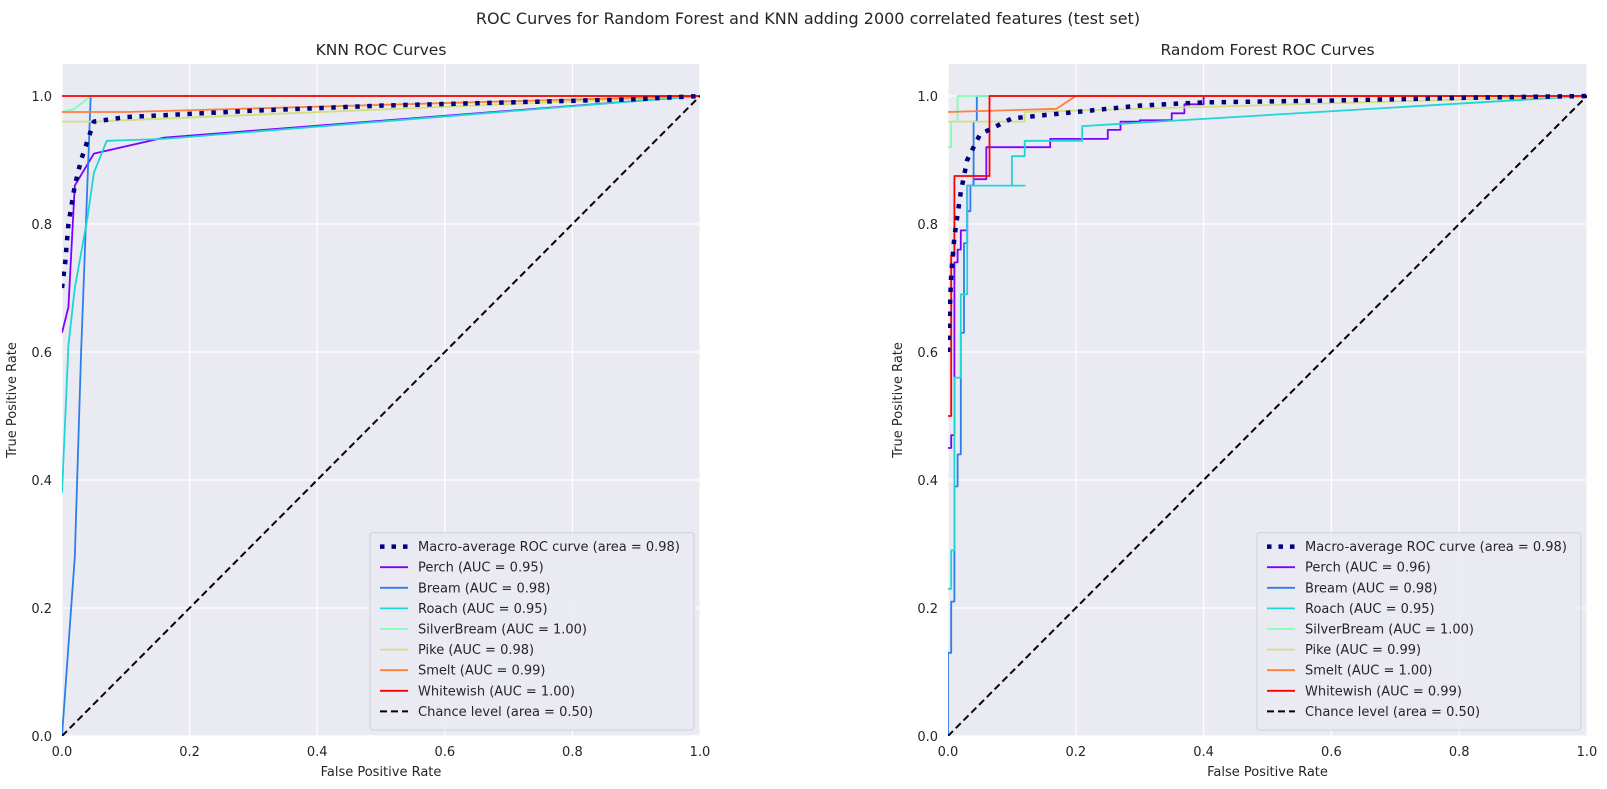 Image resolution: width=1607 pixels, height=789 pixels. What do you see at coordinates (1383, 691) in the screenshot?
I see `legend-label: Whitewish (AUC = 0.99)` at bounding box center [1383, 691].